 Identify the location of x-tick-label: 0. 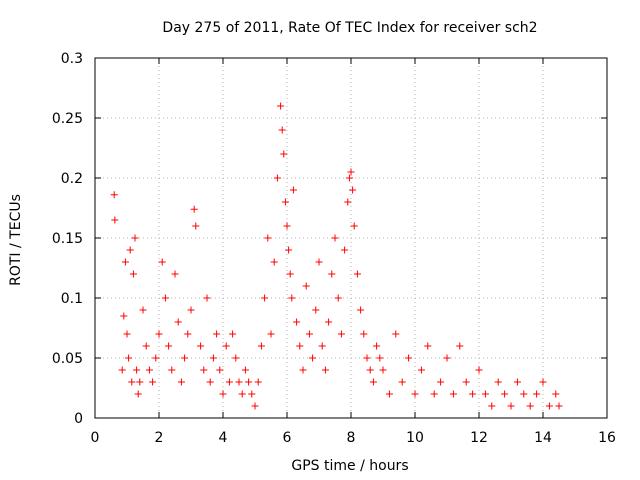
(95, 438).